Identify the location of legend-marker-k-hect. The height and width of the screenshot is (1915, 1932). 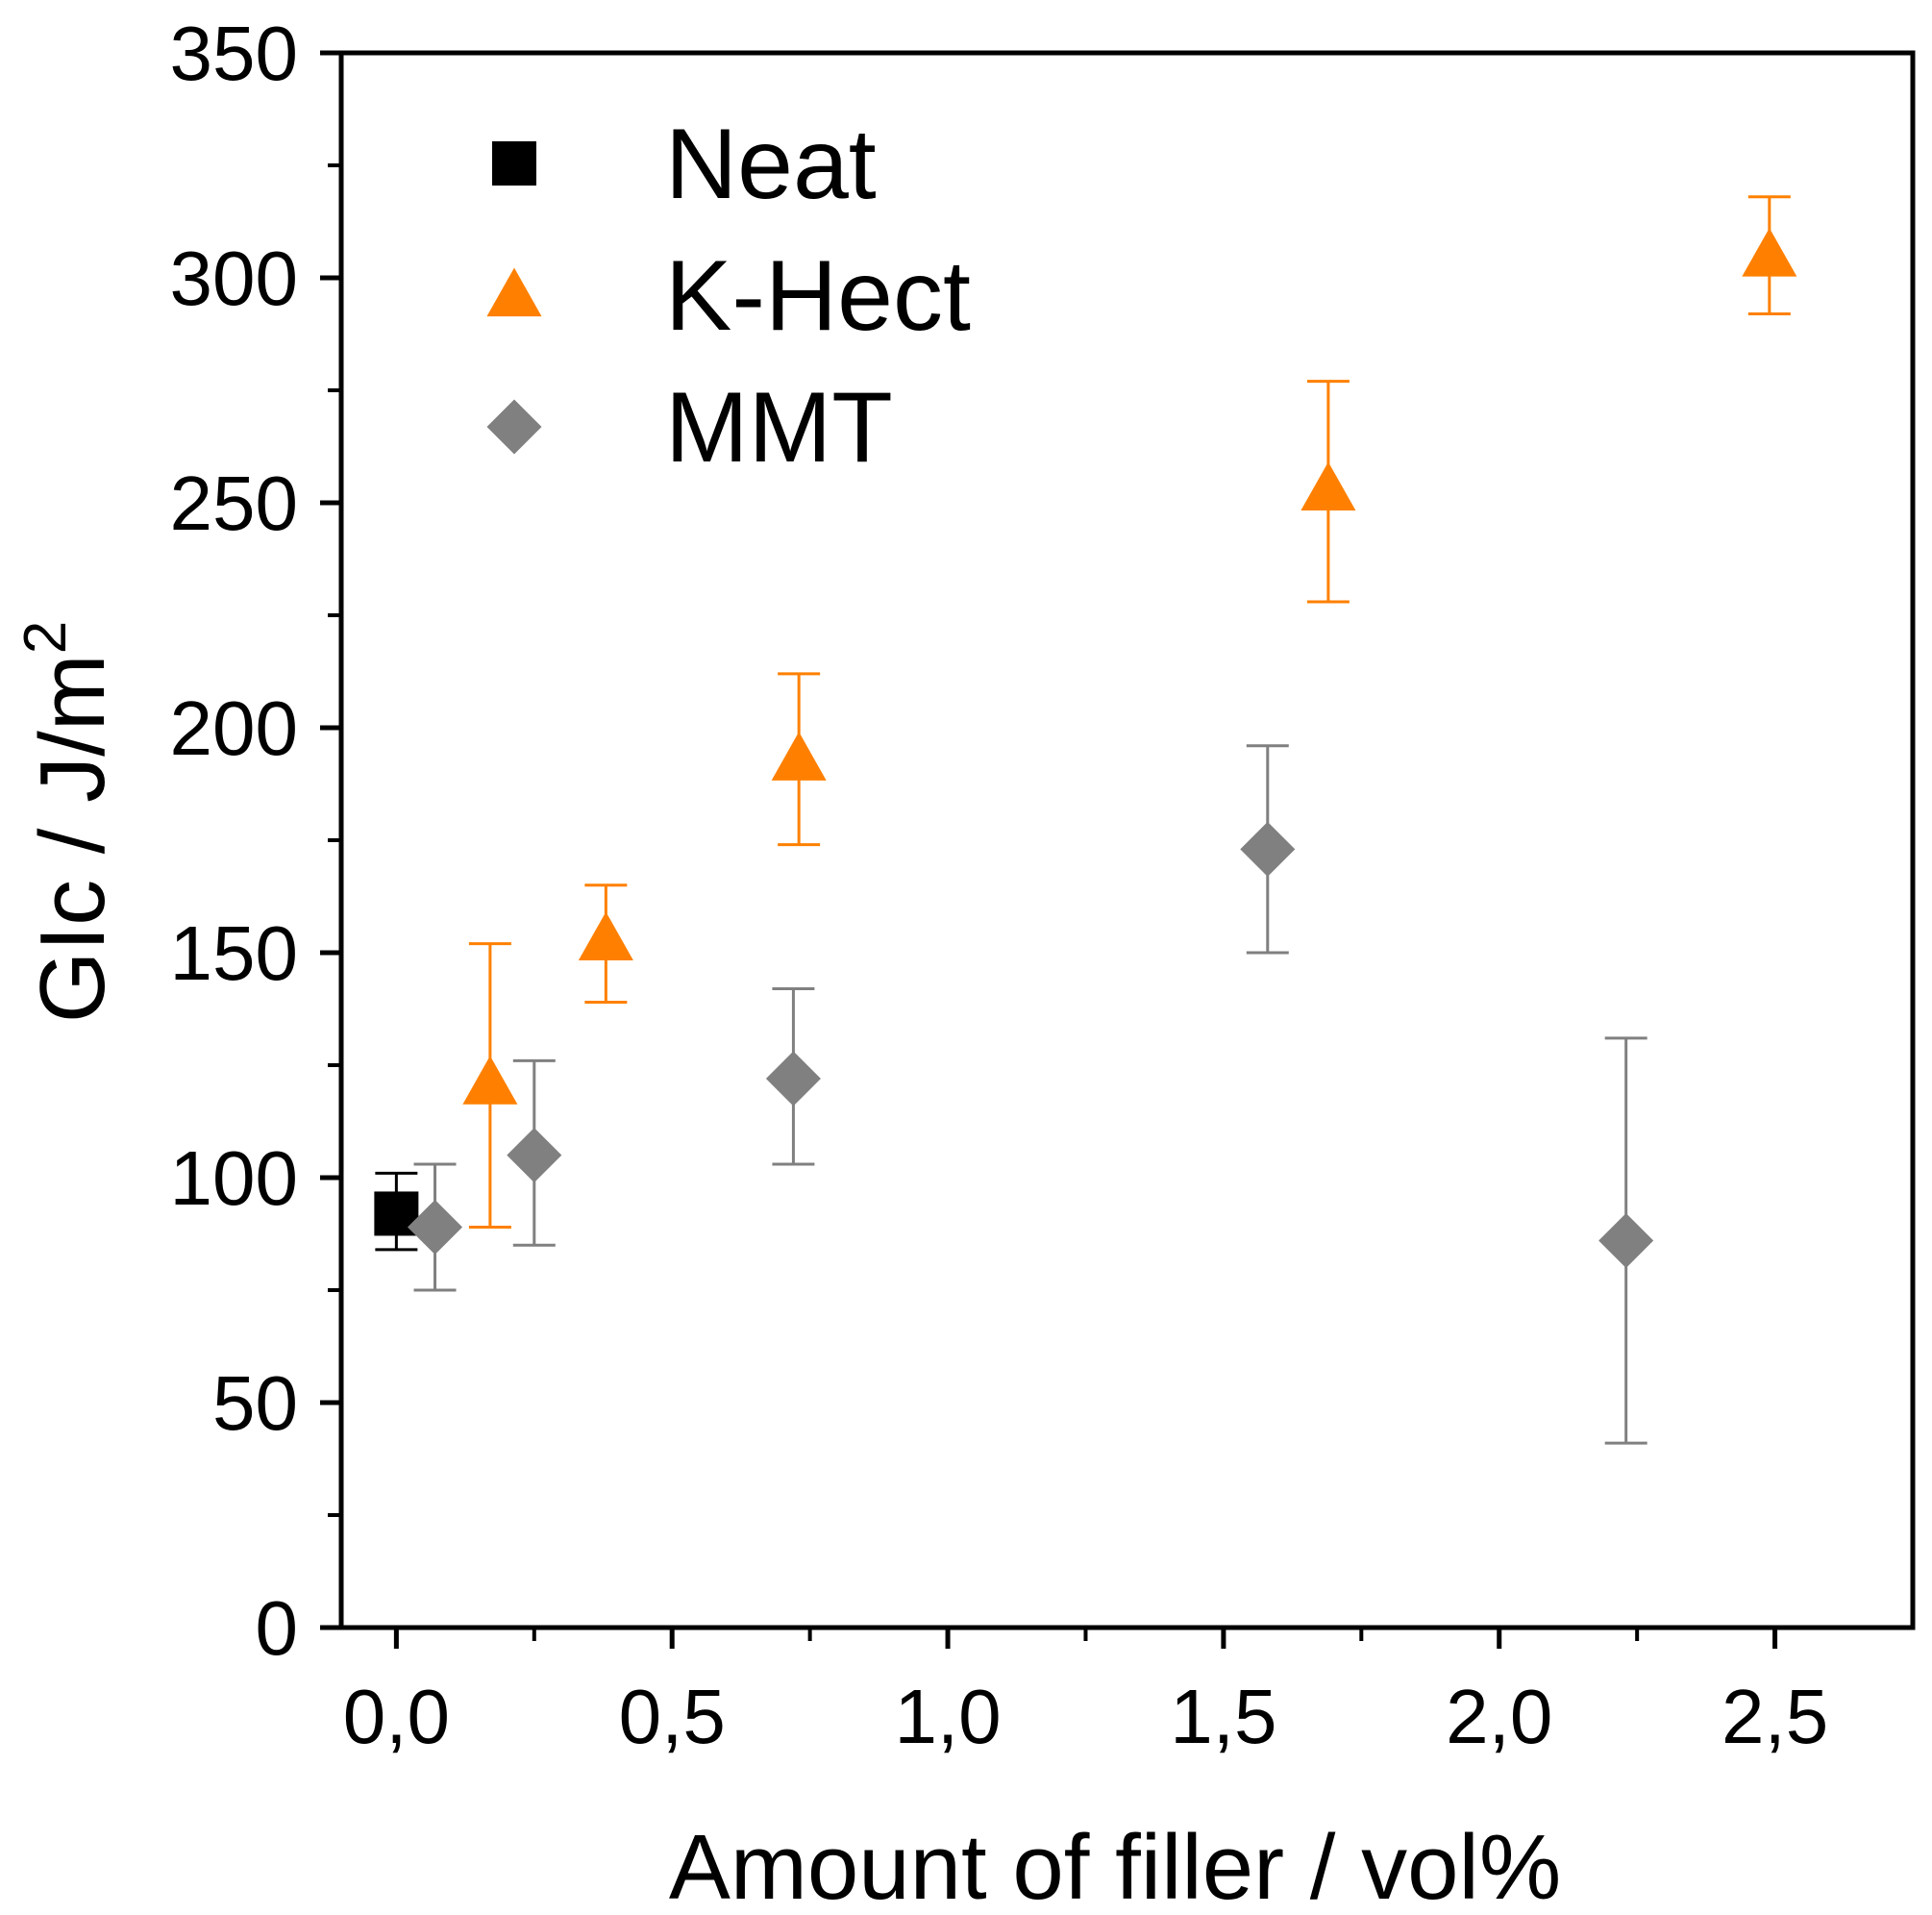
(514, 292).